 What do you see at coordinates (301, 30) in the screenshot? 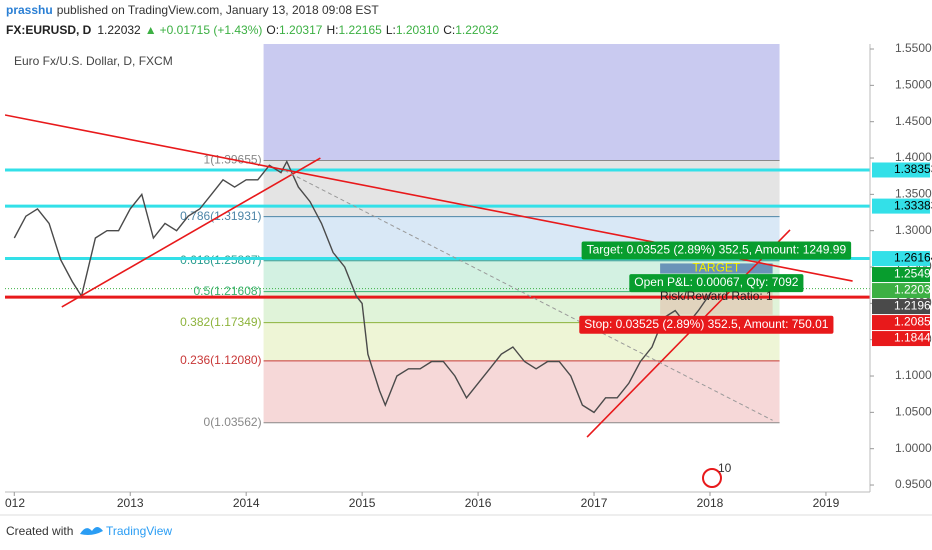
I see `ohlc-value: 1.20317` at bounding box center [301, 30].